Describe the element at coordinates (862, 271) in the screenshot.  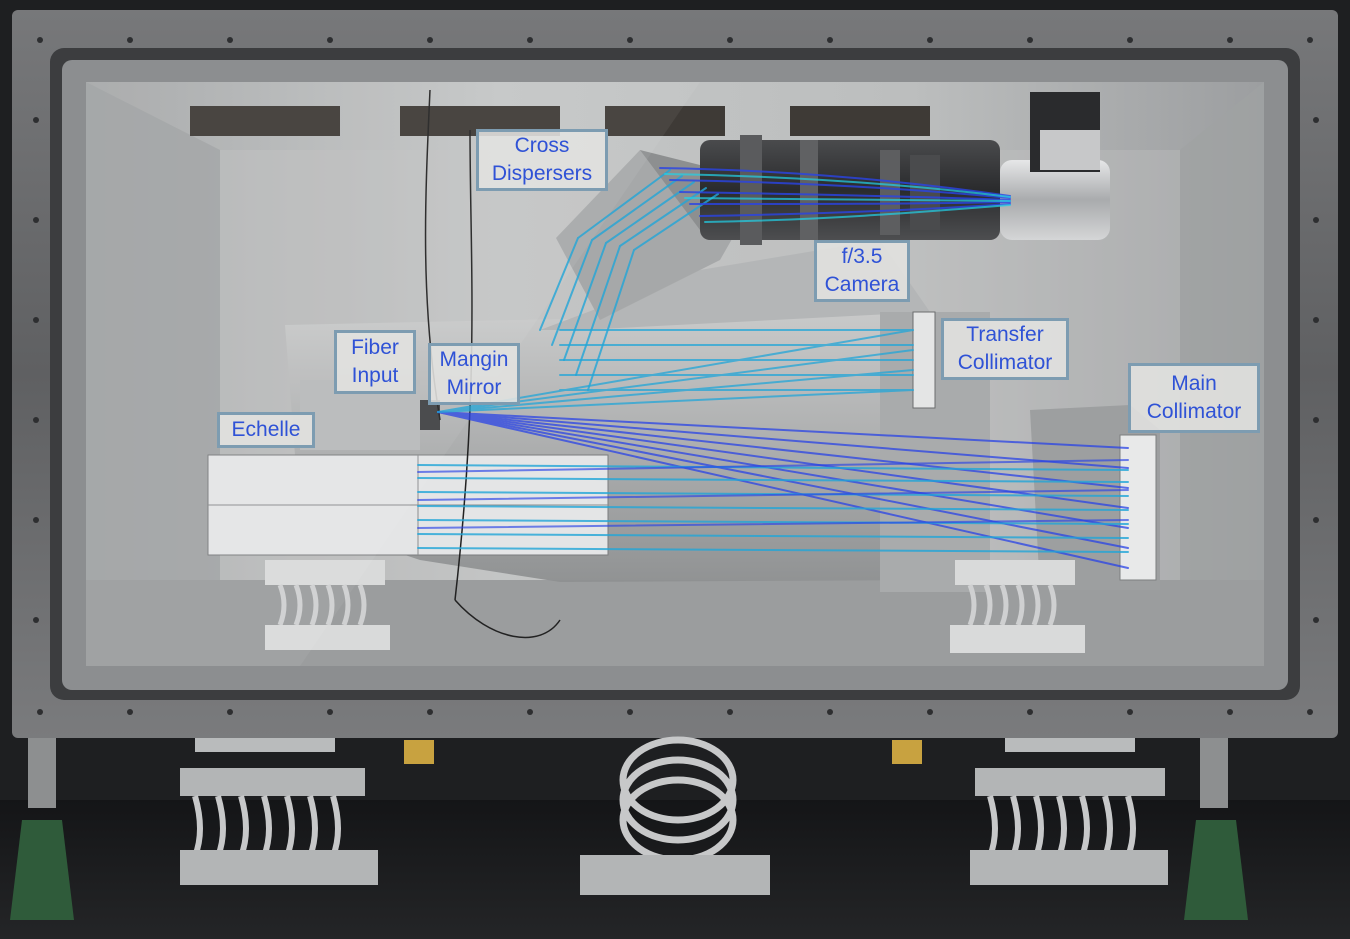
I see `label-camera: f/3.5 Camera` at that location.